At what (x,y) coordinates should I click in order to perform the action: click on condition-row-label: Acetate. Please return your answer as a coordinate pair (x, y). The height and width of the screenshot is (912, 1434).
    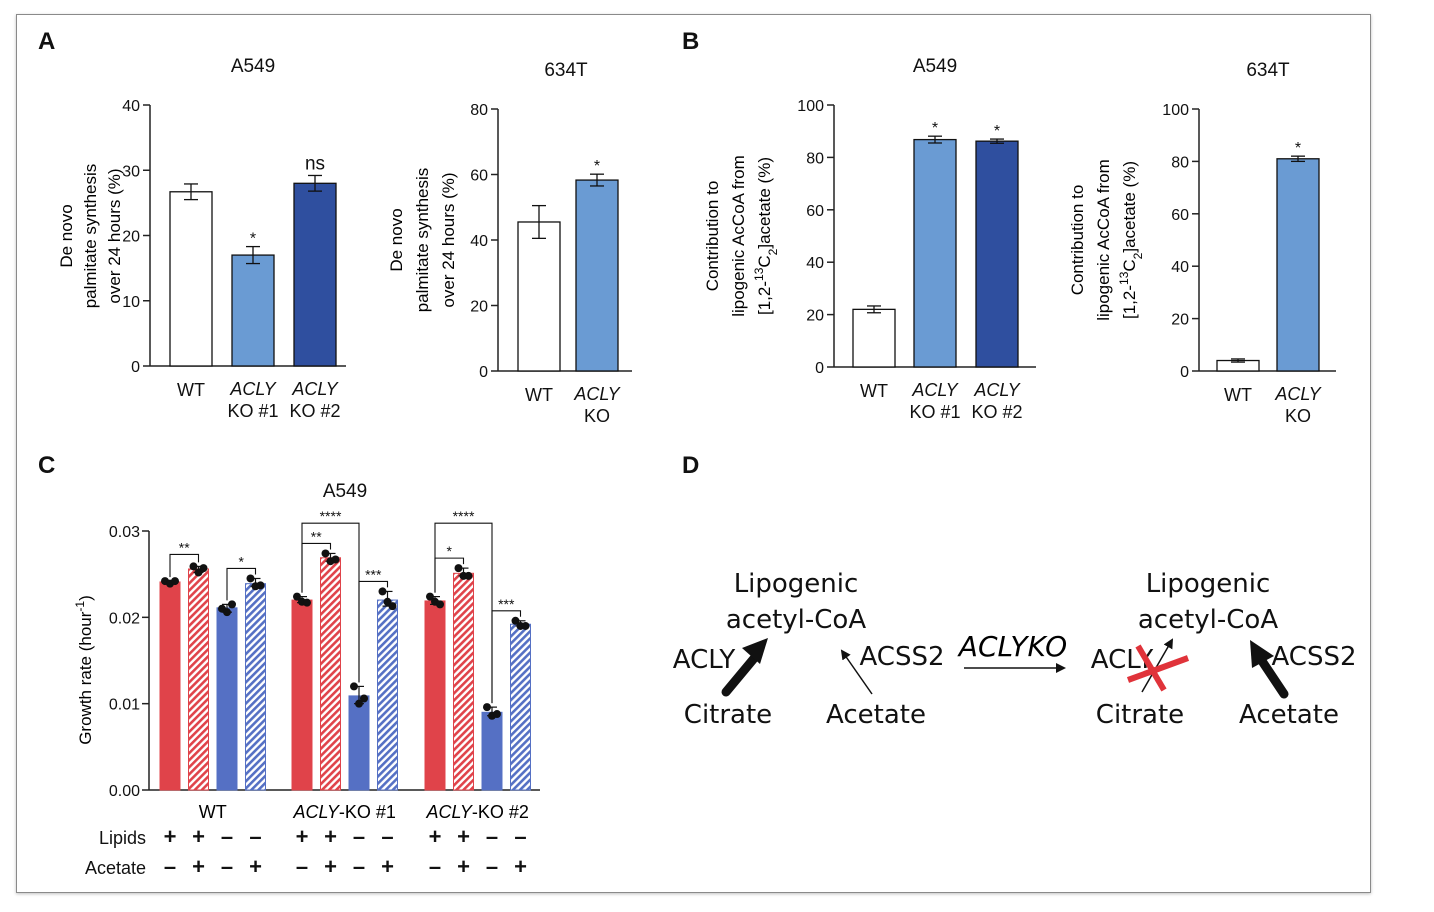
    Looking at the image, I should click on (115, 868).